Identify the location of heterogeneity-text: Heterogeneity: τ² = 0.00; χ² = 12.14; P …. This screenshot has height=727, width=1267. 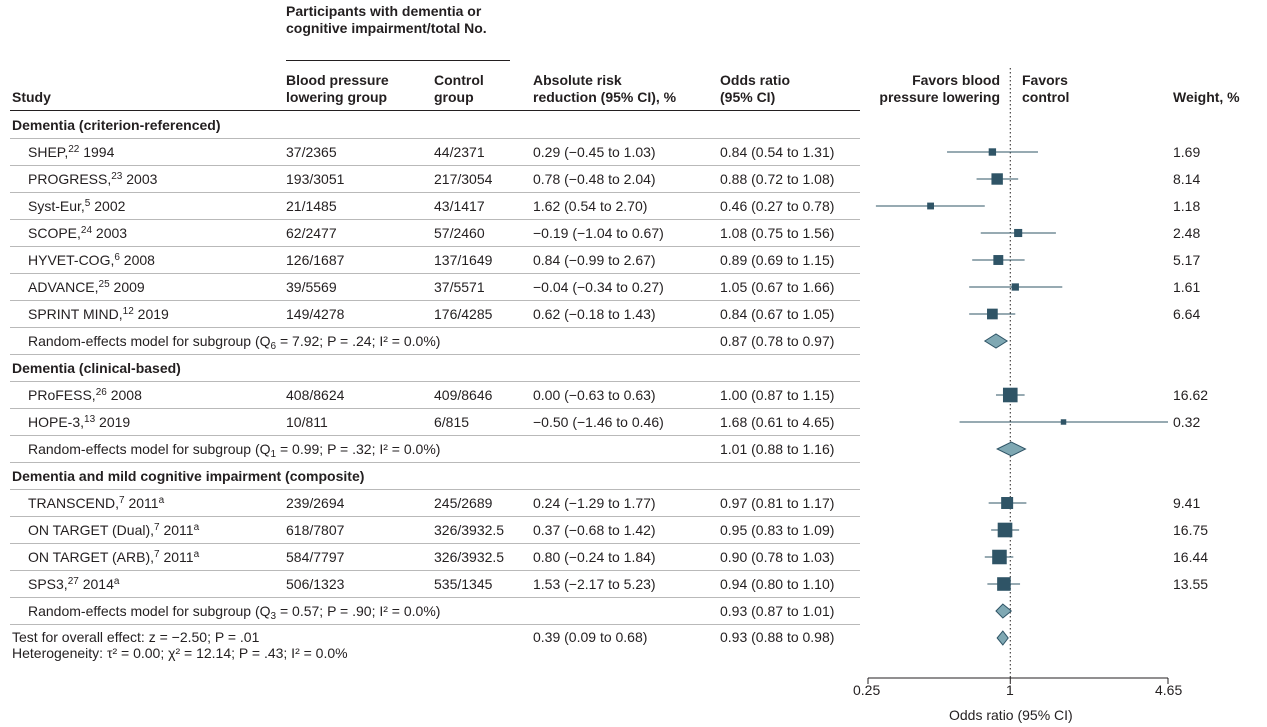
(180, 653).